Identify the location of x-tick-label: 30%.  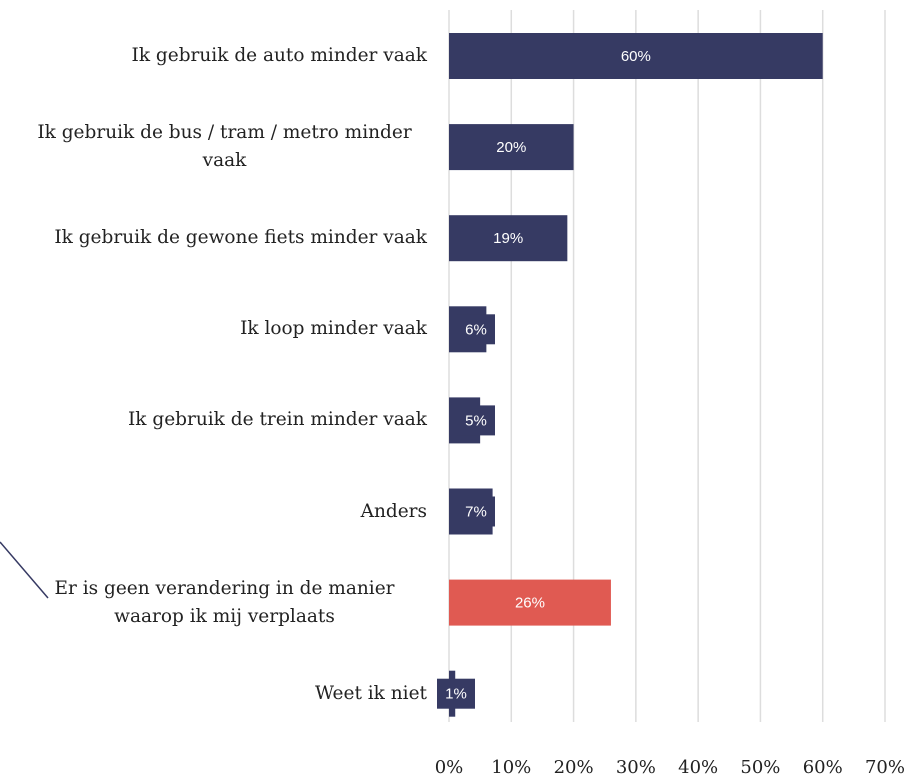
(636, 767).